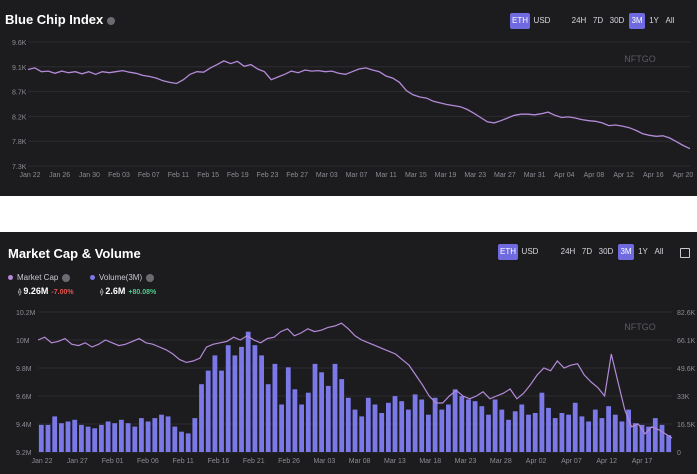 The image size is (697, 474). Describe the element at coordinates (564, 175) in the screenshot. I see `x-tick-label: Apr 04` at that location.